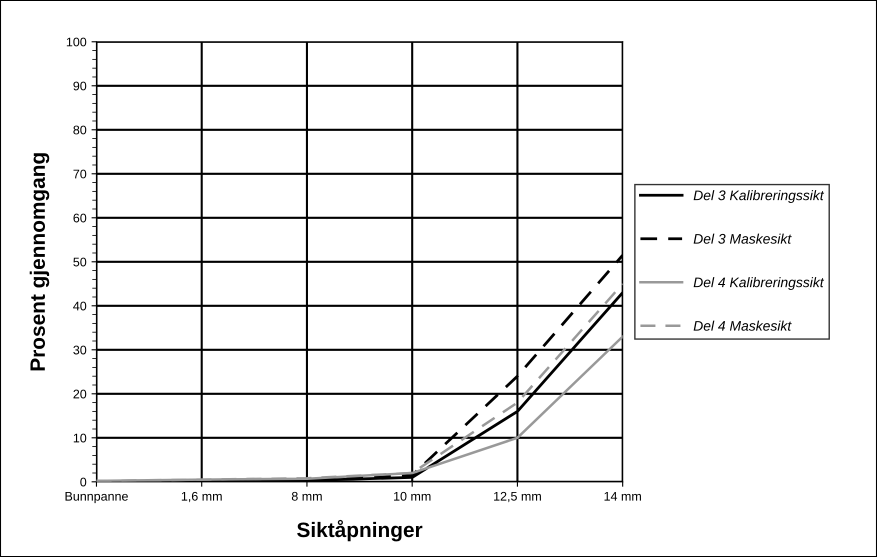 Image resolution: width=877 pixels, height=557 pixels. What do you see at coordinates (202, 497) in the screenshot?
I see `x-tick-label: 1,6 mm` at bounding box center [202, 497].